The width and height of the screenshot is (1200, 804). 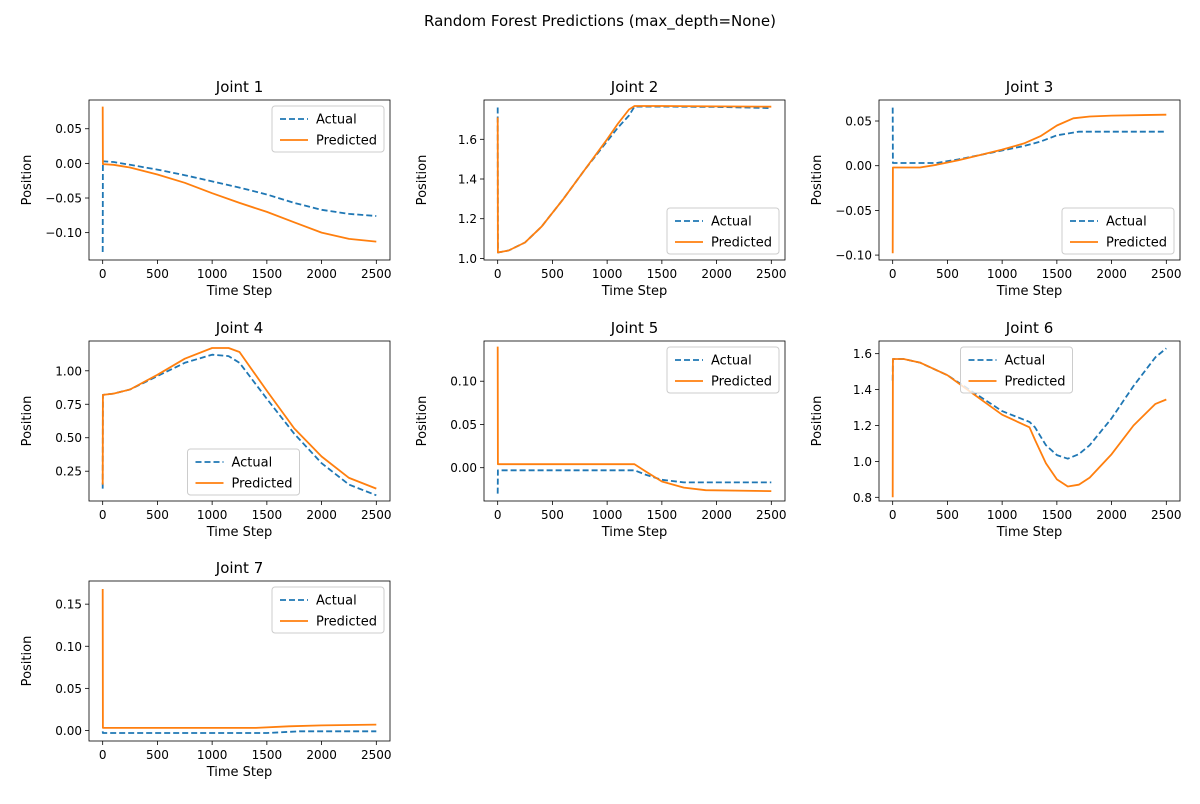 What do you see at coordinates (68, 371) in the screenshot?
I see `y-tick-label: 1.00` at bounding box center [68, 371].